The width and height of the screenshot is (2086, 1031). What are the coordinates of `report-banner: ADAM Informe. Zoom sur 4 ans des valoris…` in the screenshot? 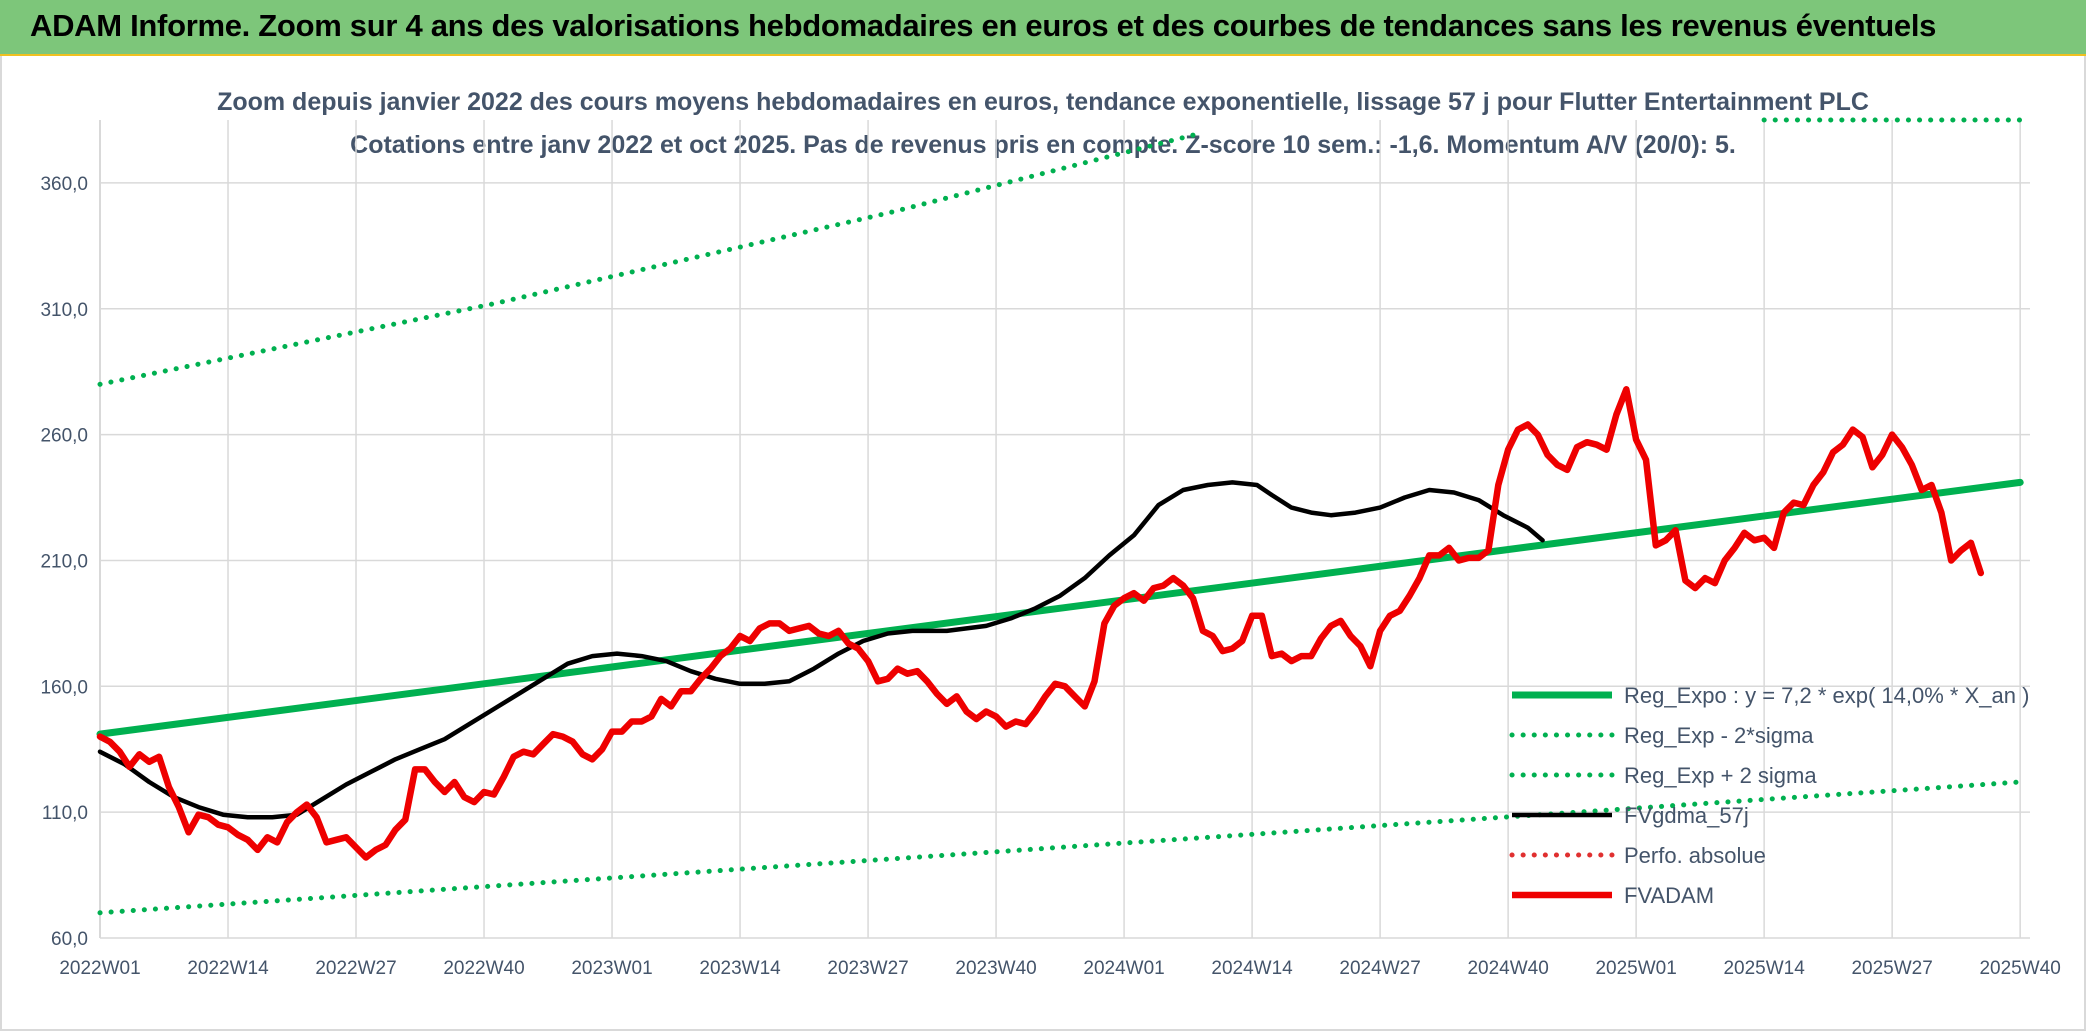 It's located at (1043, 28).